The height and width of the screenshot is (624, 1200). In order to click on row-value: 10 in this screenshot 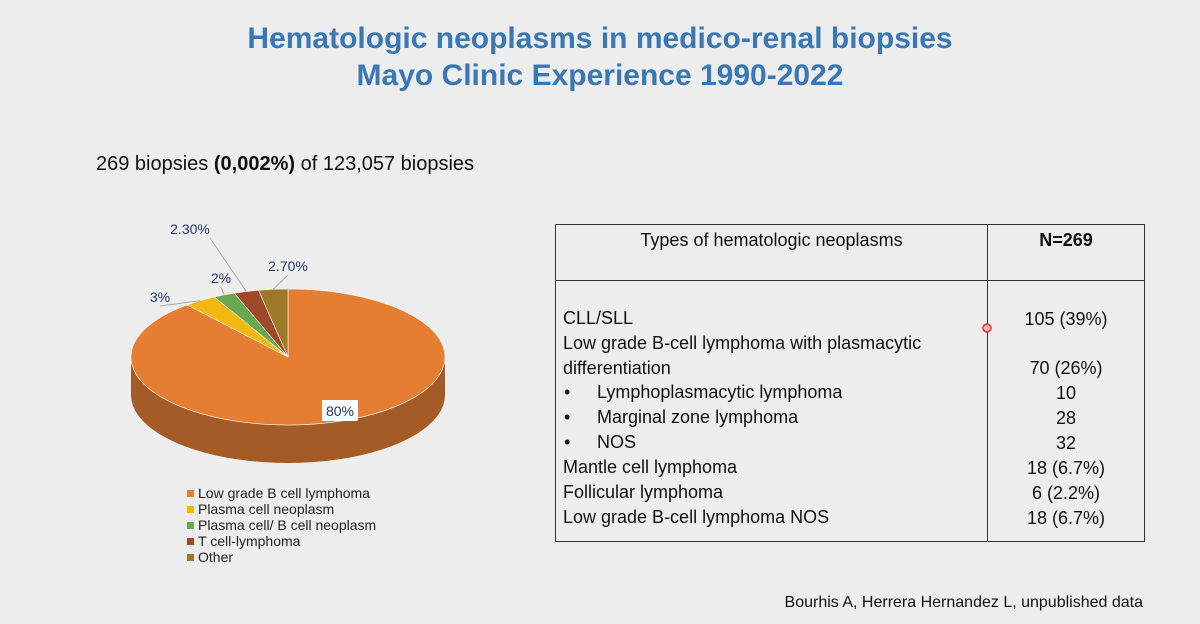, I will do `click(1066, 392)`.